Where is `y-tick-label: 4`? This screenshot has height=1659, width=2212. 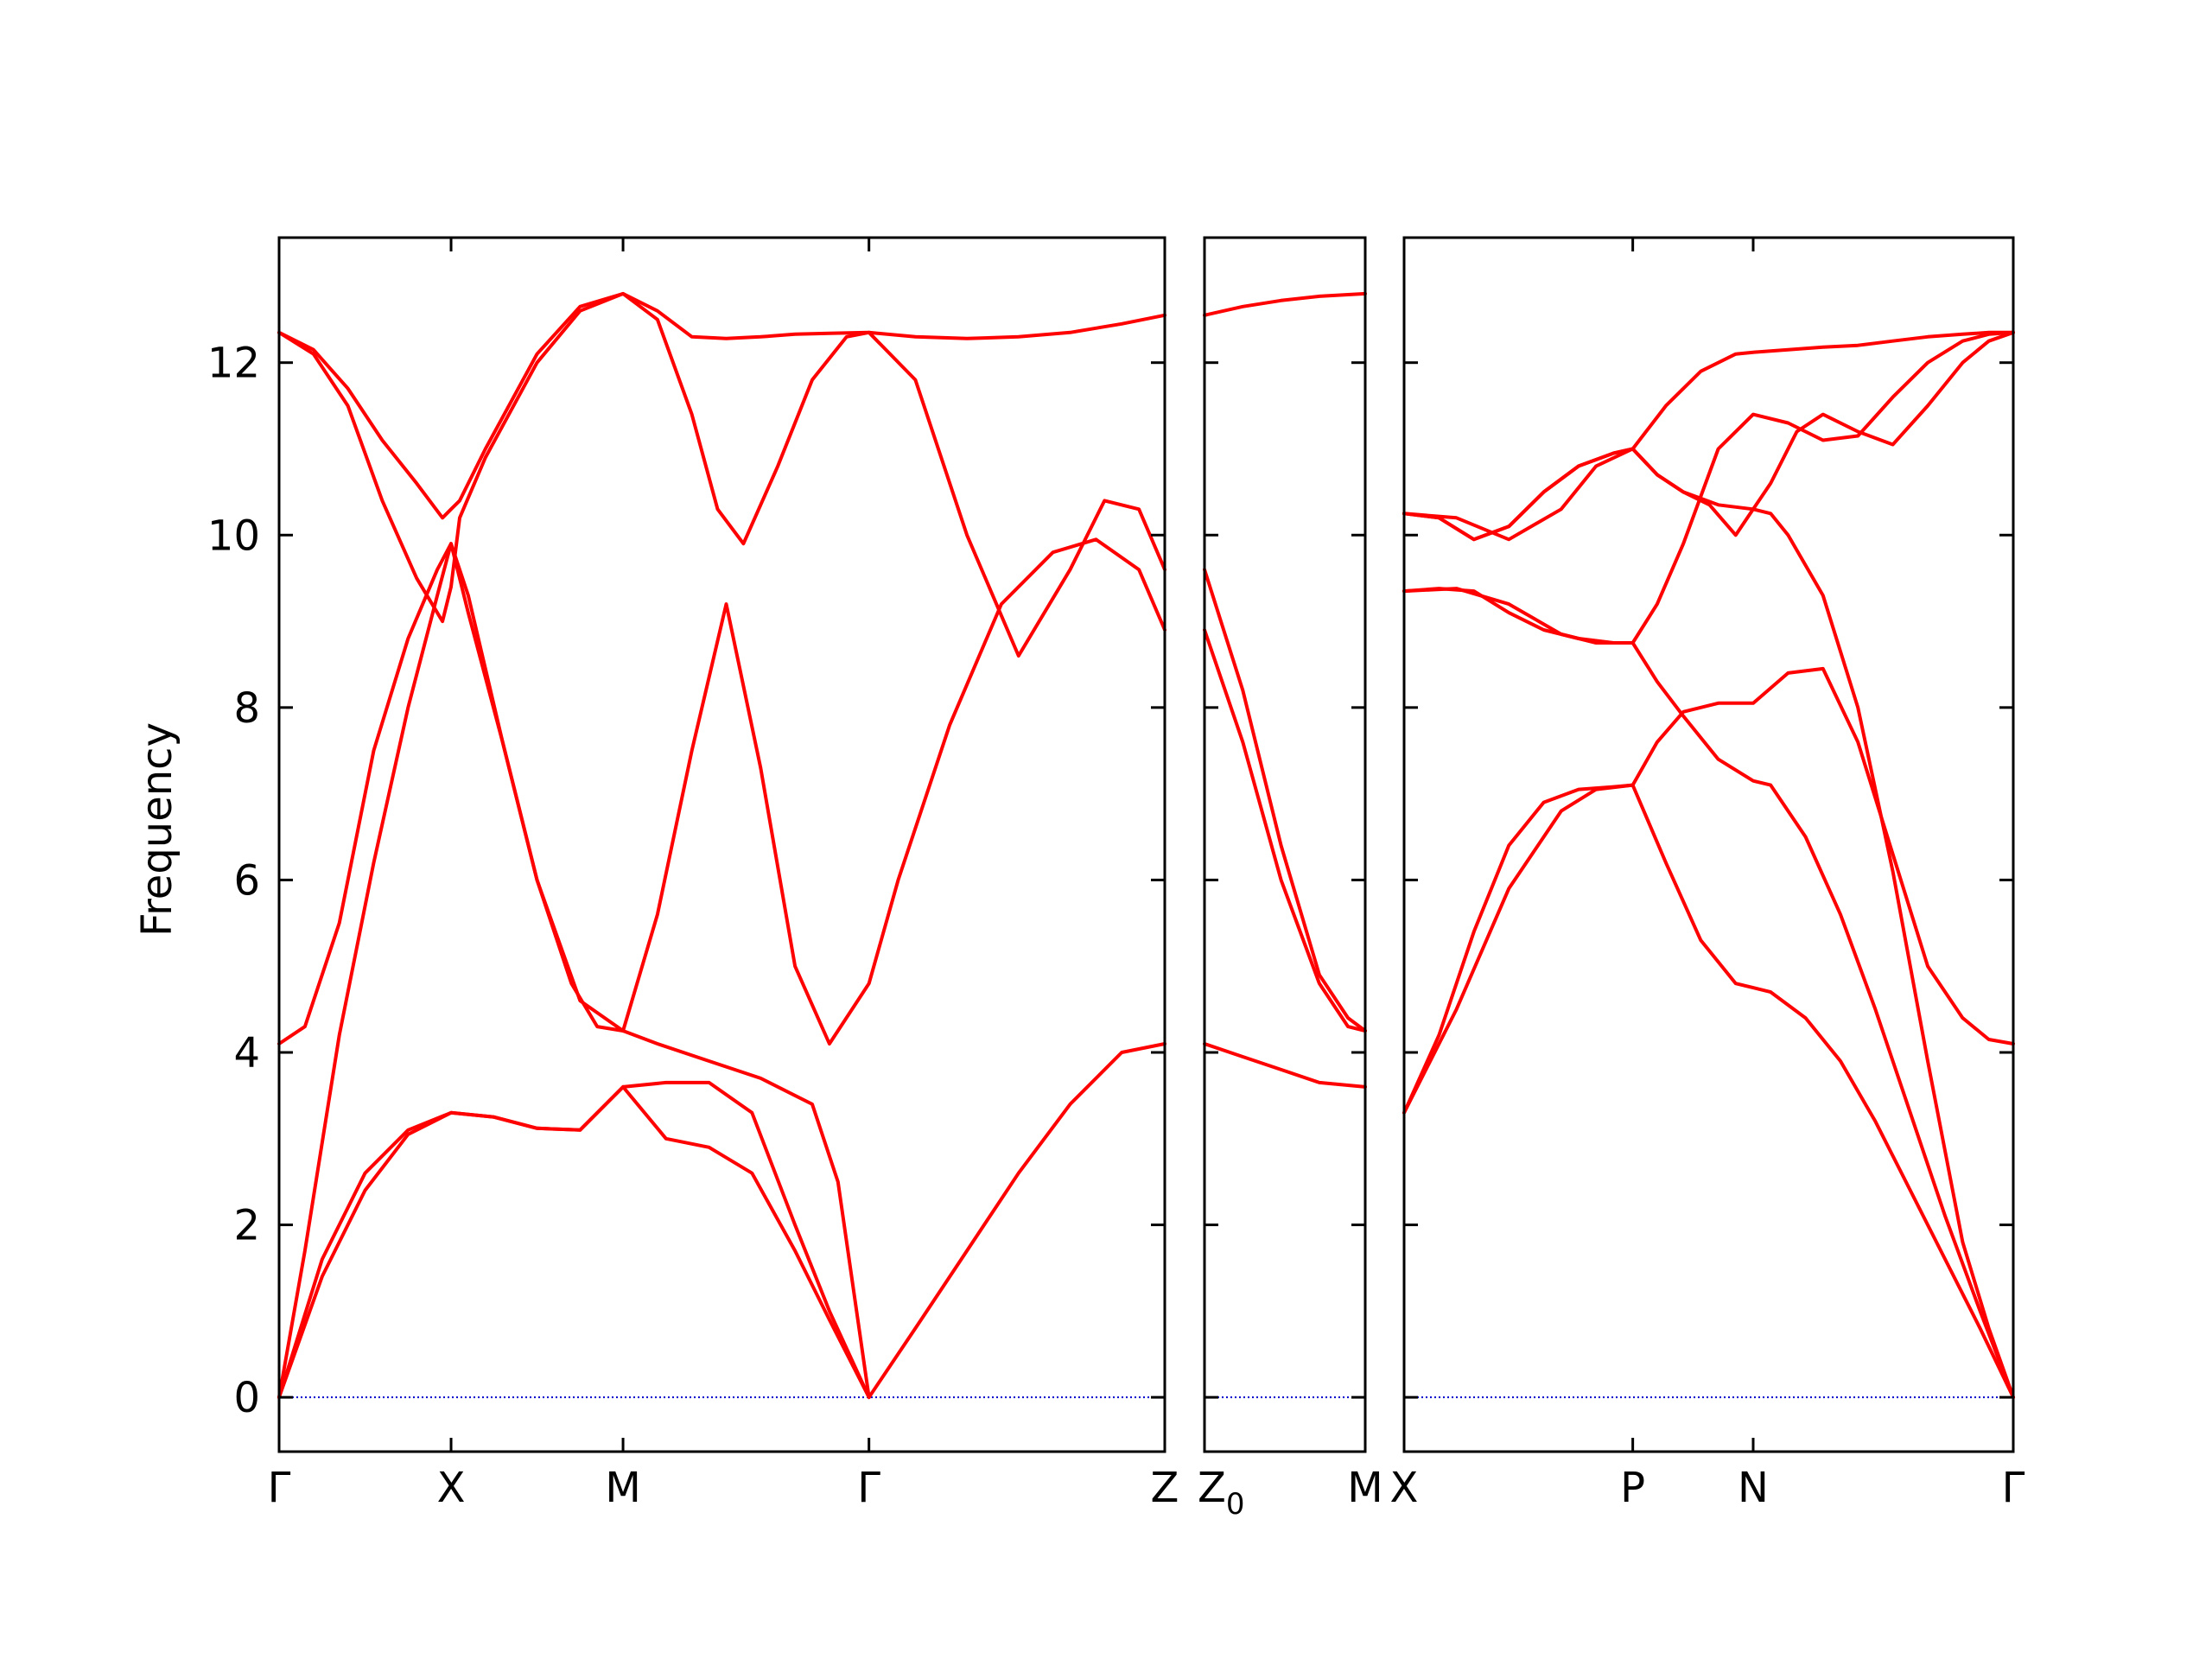 y-tick-label: 4 is located at coordinates (246, 1053).